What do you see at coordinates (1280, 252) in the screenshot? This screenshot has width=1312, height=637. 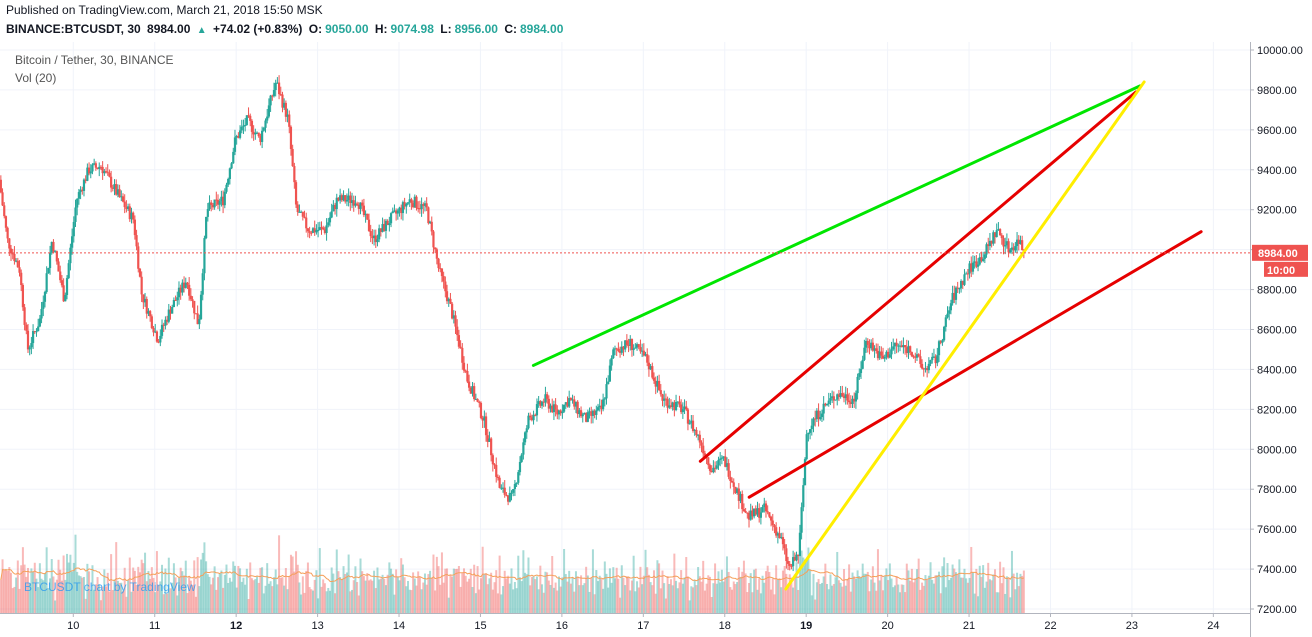 I see `last-price-tag` at bounding box center [1280, 252].